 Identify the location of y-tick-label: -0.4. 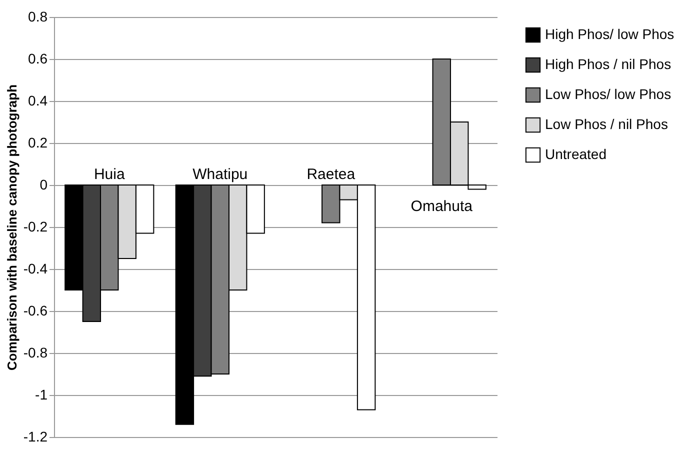
(35, 268).